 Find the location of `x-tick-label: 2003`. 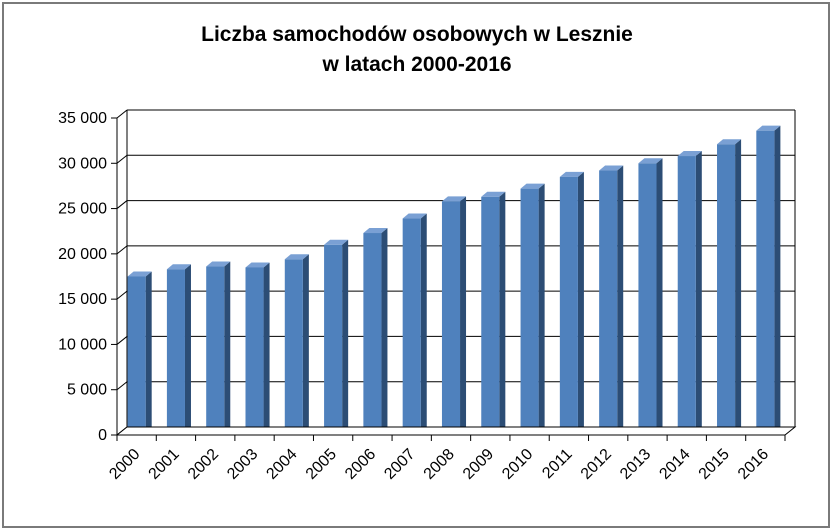

x-tick-label: 2003 is located at coordinates (242, 464).